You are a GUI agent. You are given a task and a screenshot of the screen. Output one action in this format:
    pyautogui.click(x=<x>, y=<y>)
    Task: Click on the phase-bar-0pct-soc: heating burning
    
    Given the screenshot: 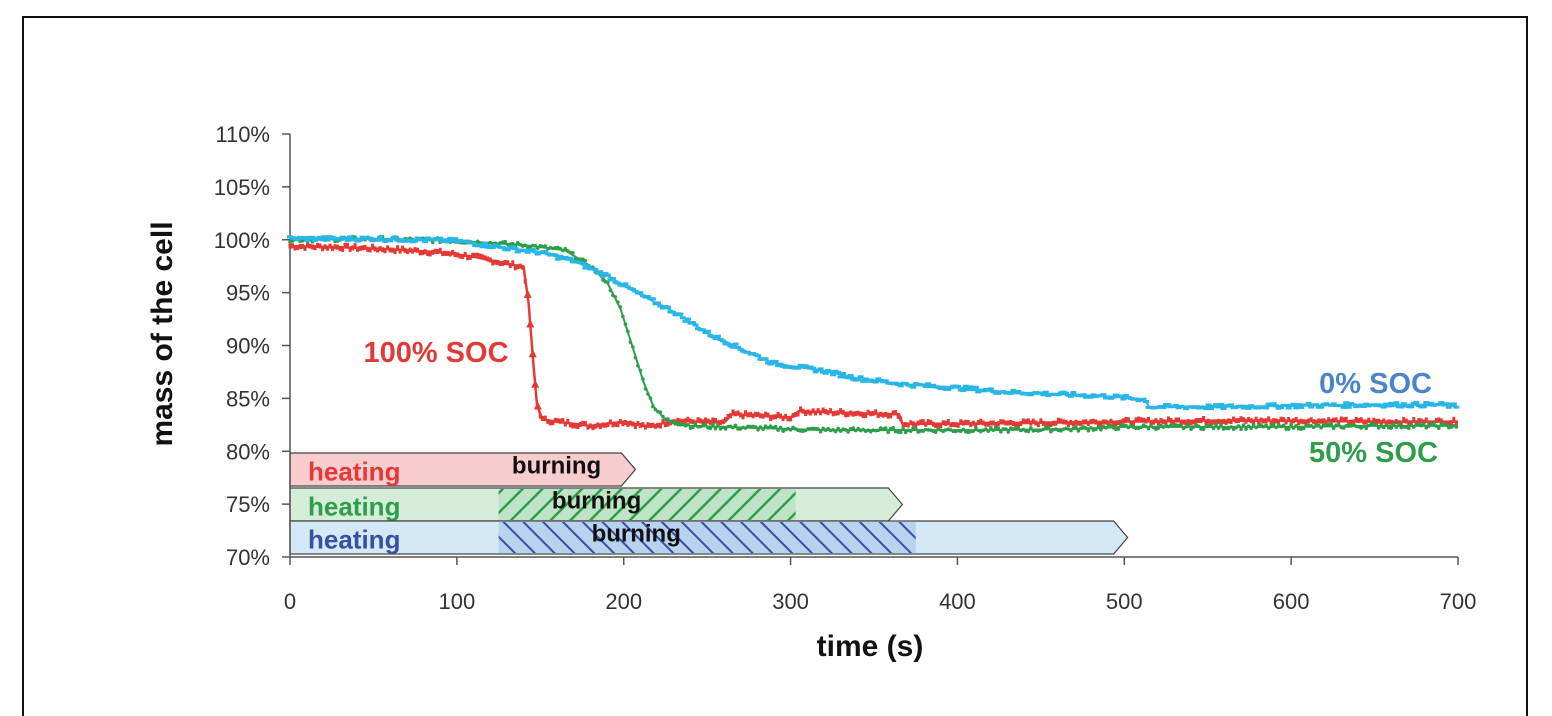 What is the action you would take?
    pyautogui.click(x=709, y=537)
    